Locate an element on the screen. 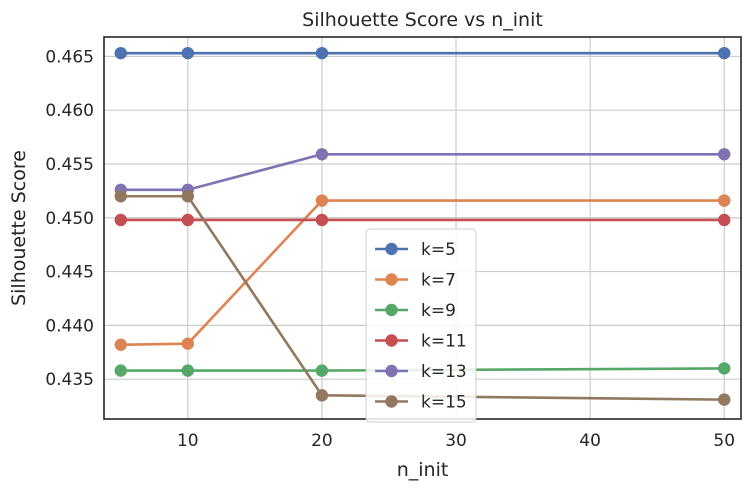 This screenshot has width=752, height=493. legend-label: k=5 is located at coordinates (438, 250).